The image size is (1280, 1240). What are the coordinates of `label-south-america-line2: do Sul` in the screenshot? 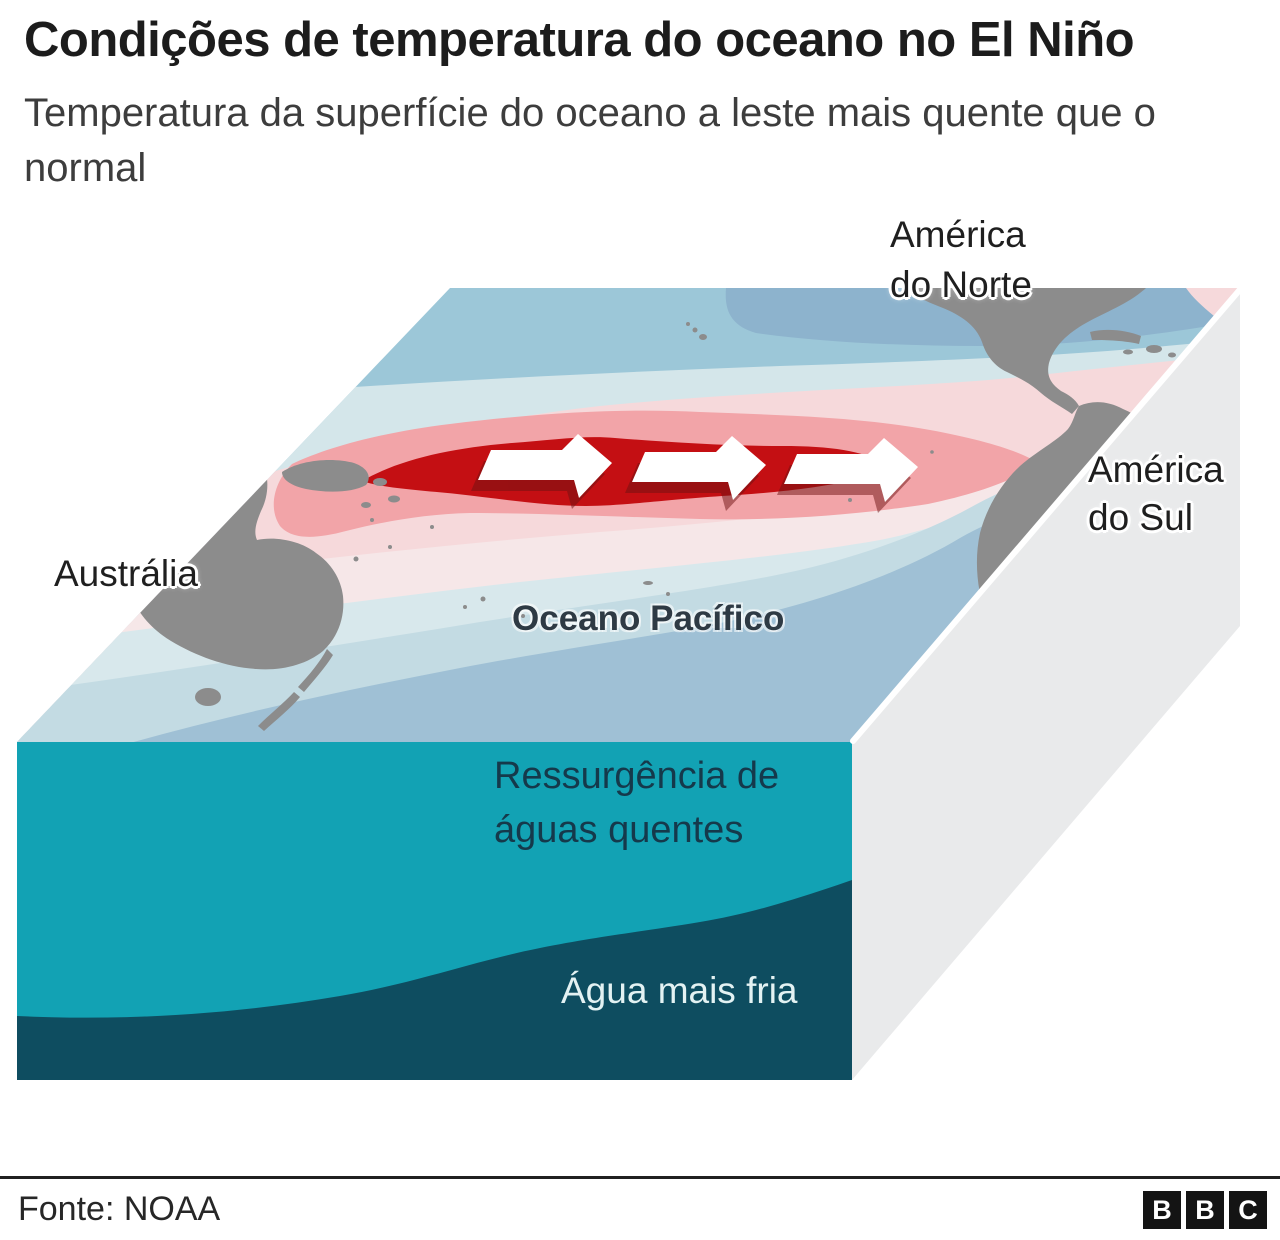 It's located at (1140, 517).